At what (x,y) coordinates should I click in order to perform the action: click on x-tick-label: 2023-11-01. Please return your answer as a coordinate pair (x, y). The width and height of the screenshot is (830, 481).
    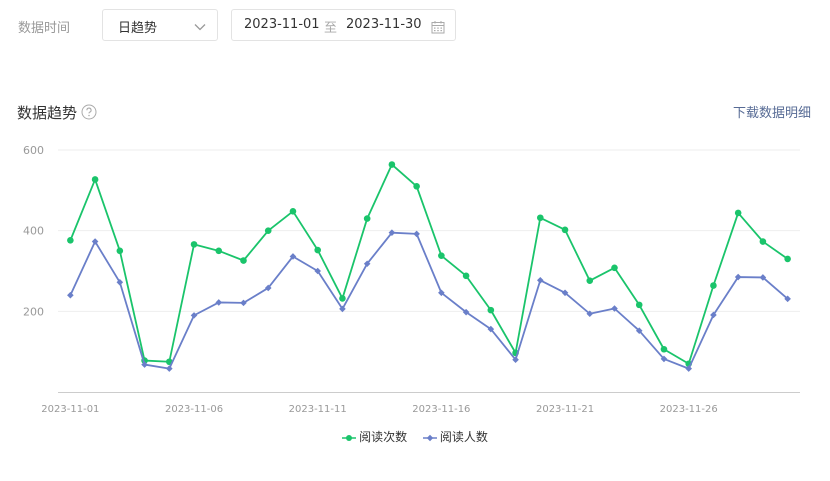
    Looking at the image, I should click on (70, 409).